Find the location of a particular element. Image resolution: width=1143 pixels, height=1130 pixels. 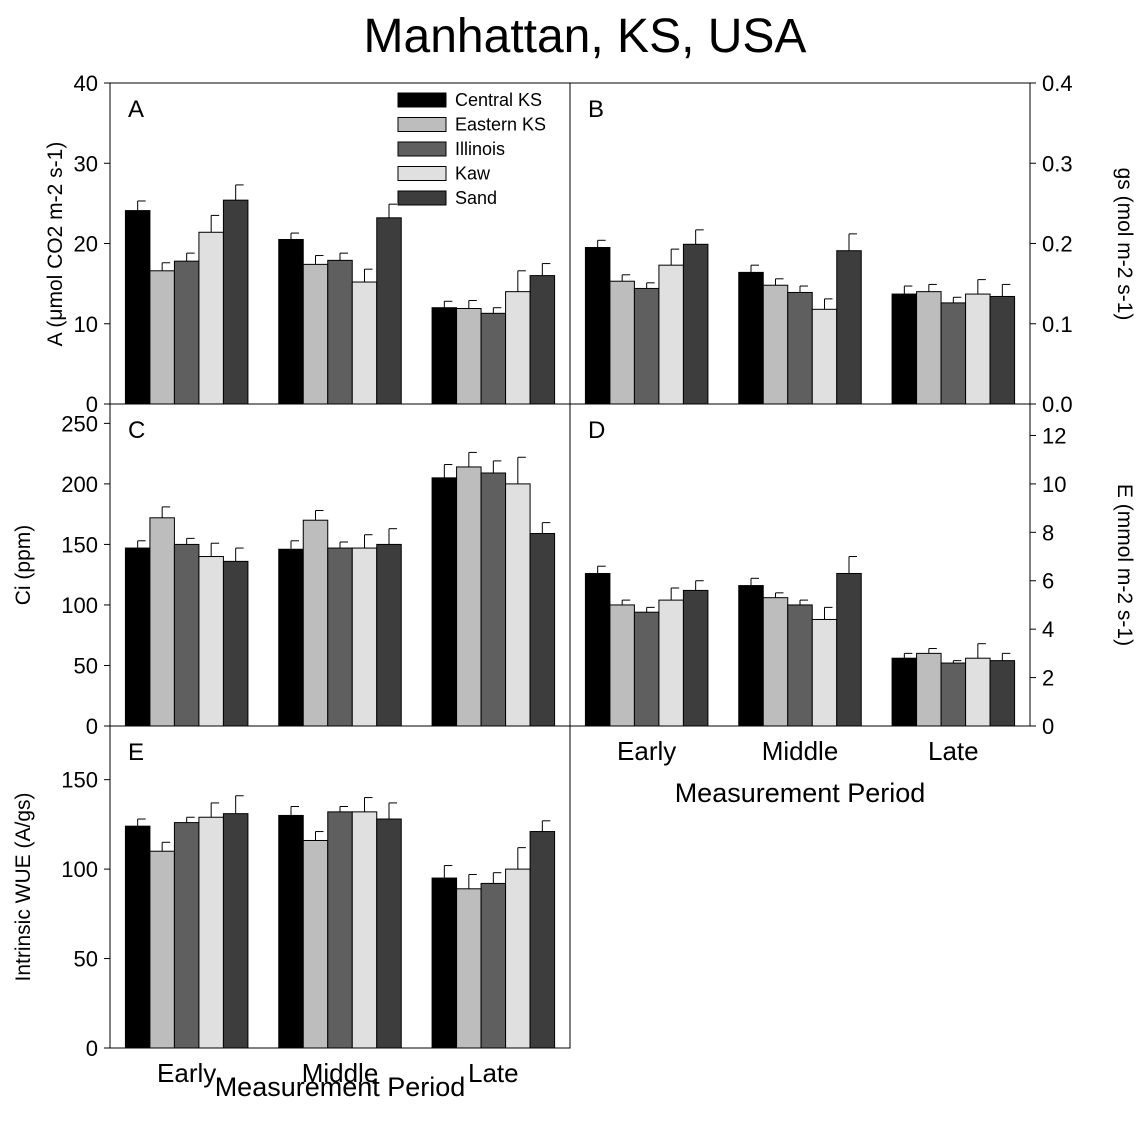

x-category-label: Early is located at coordinates (646, 751).